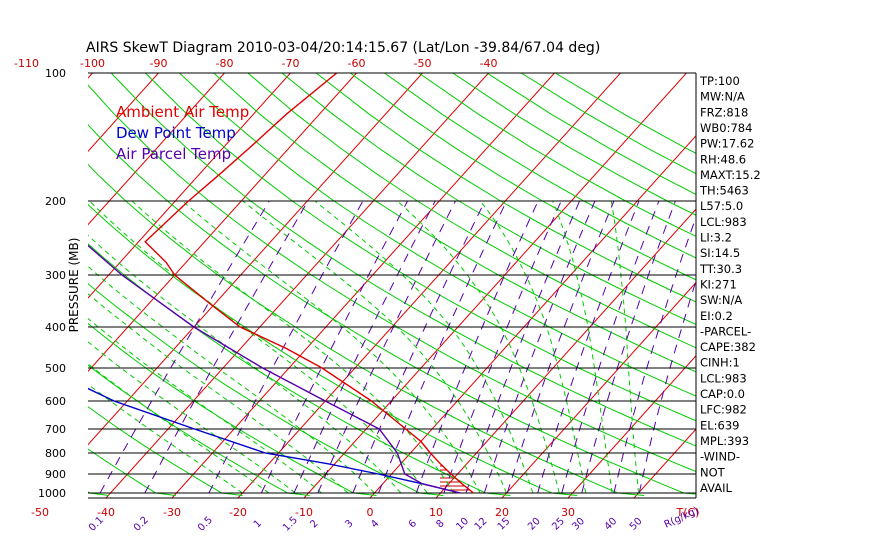  I want to click on index-entry: -WIND-, so click(720, 457).